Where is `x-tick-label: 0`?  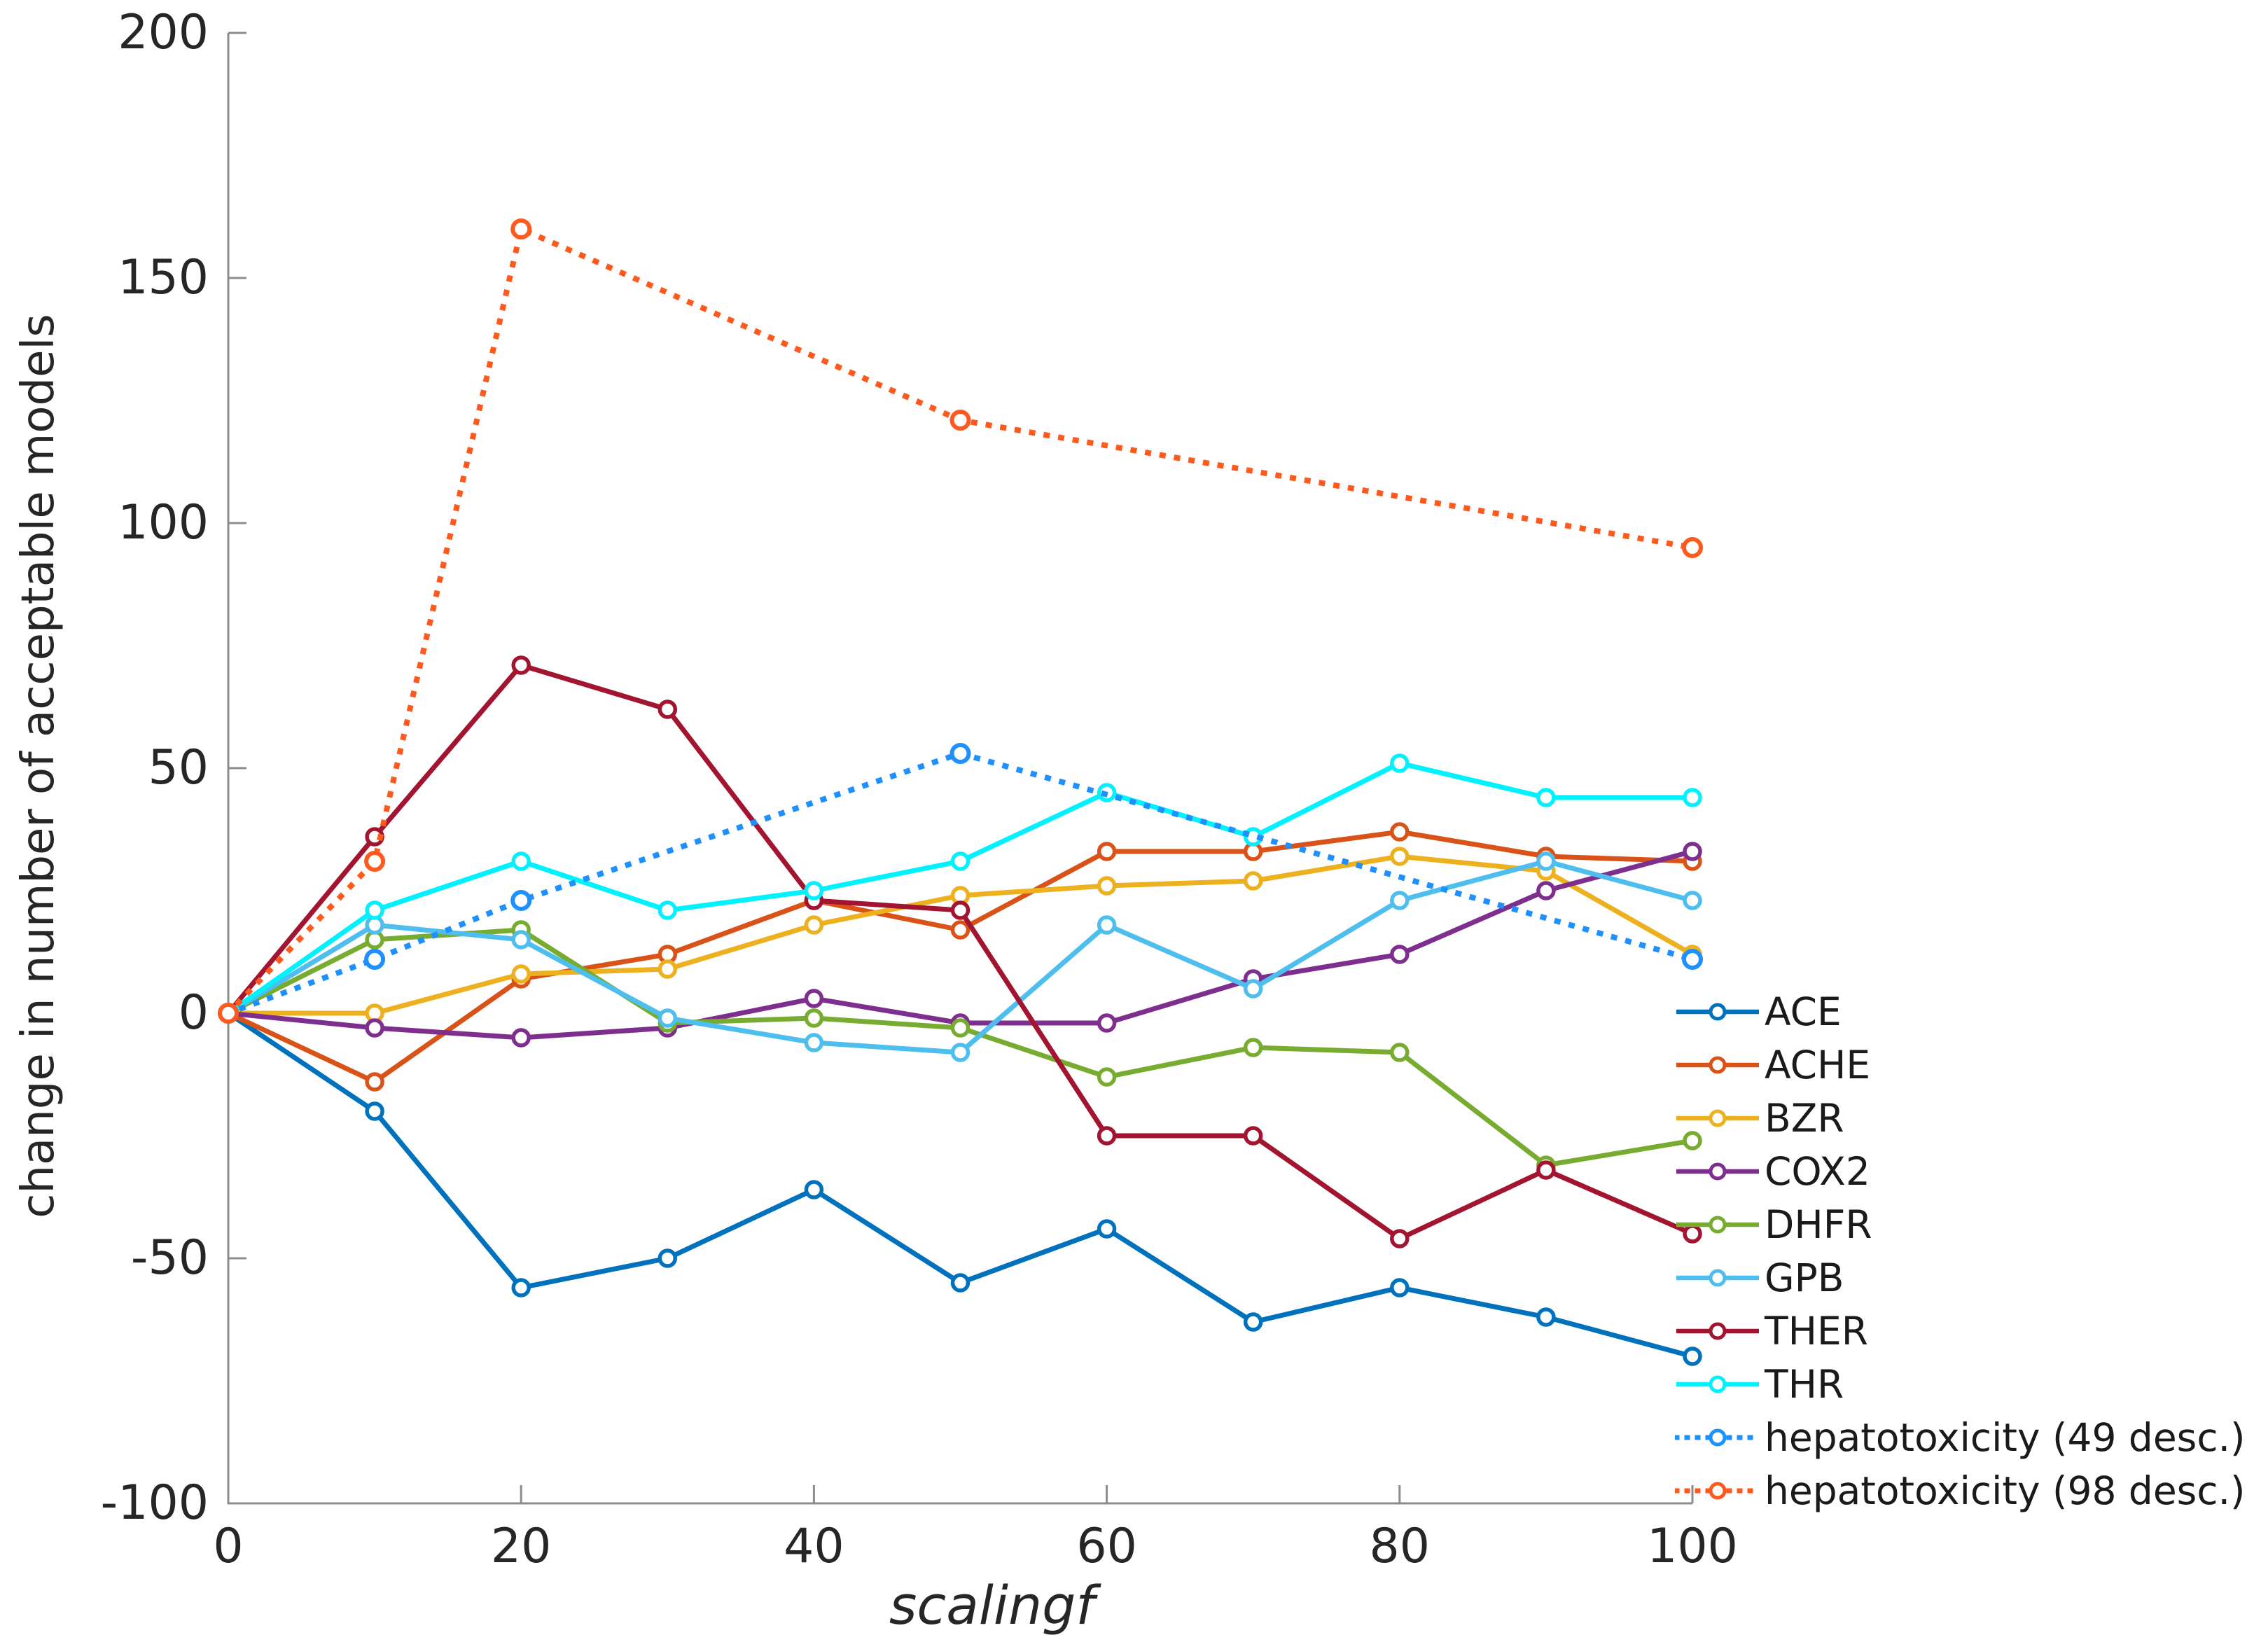 x-tick-label: 0 is located at coordinates (228, 1546).